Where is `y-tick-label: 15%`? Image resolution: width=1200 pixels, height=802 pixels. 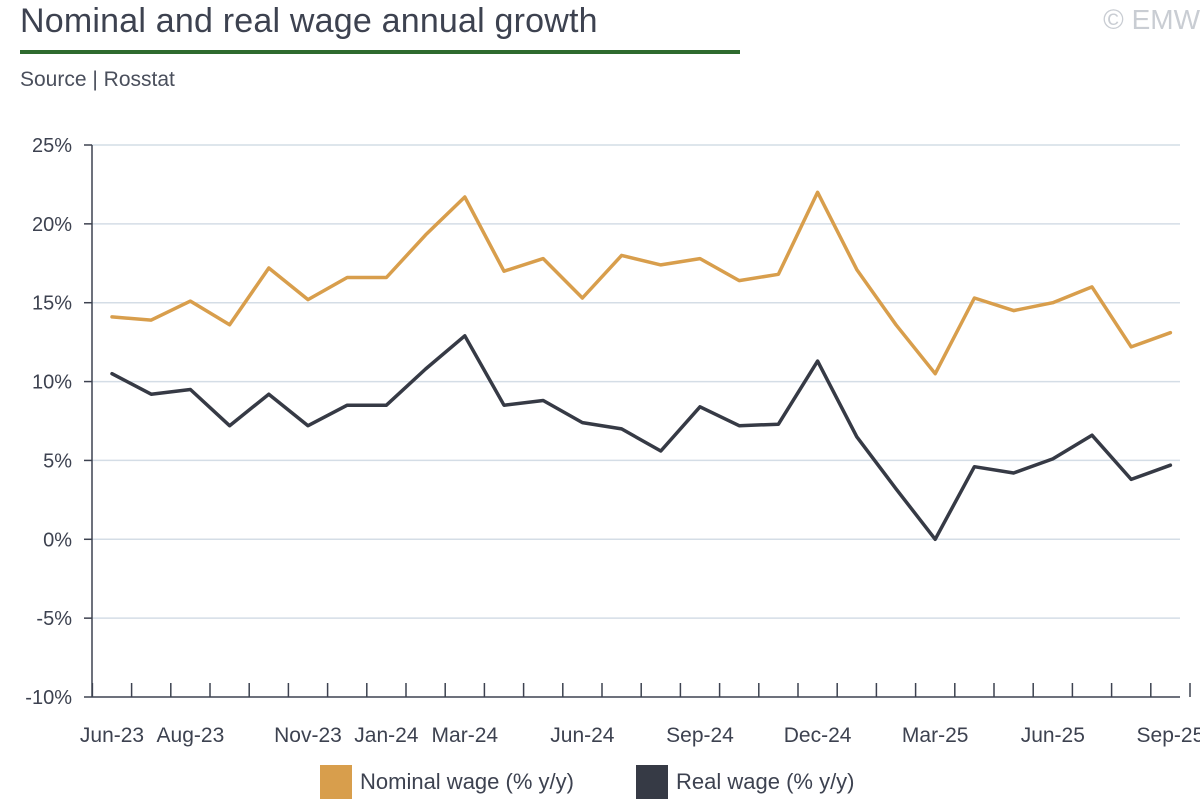 y-tick-label: 15% is located at coordinates (52, 304).